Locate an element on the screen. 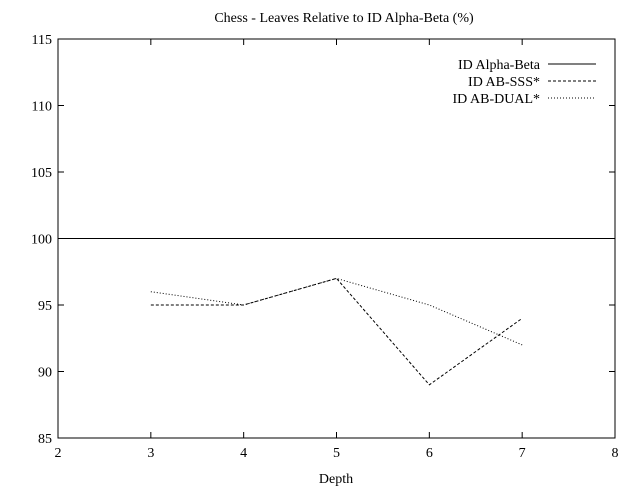  legend: ID Alpha-Beta ID AB-SSS* ID AB-DUAL* is located at coordinates (524, 82).